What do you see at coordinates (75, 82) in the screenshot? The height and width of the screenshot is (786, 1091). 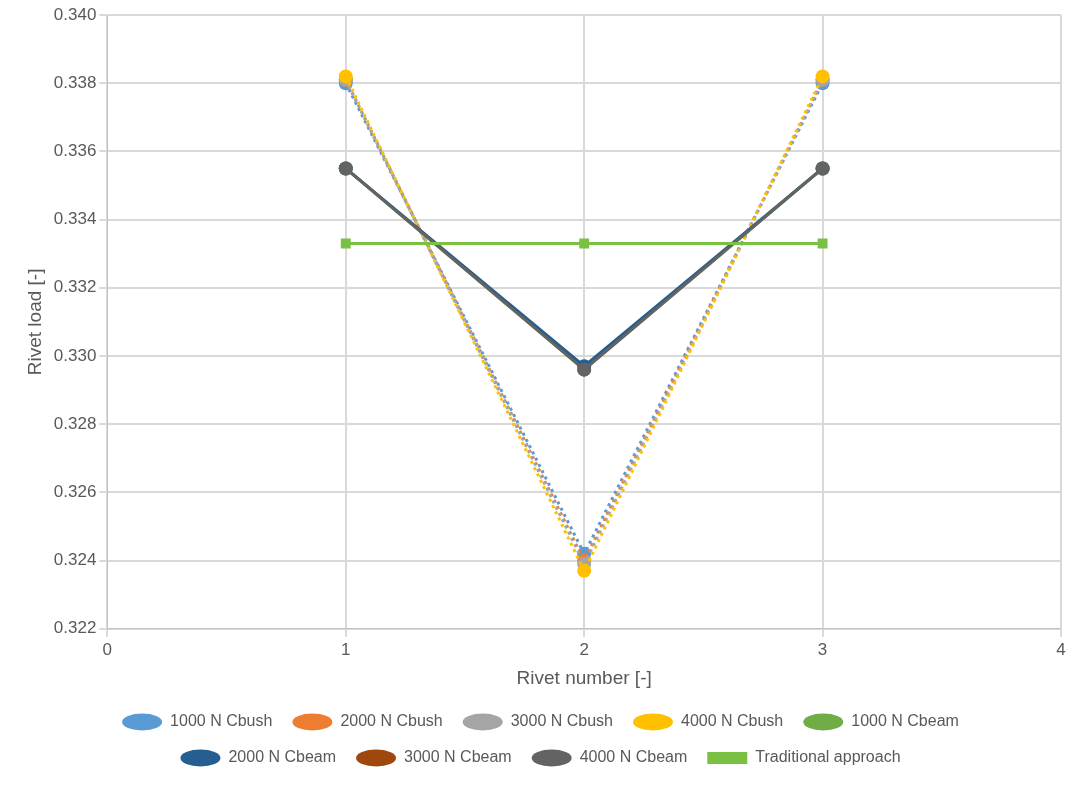 I see `y-tick-label: 0.338` at bounding box center [75, 82].